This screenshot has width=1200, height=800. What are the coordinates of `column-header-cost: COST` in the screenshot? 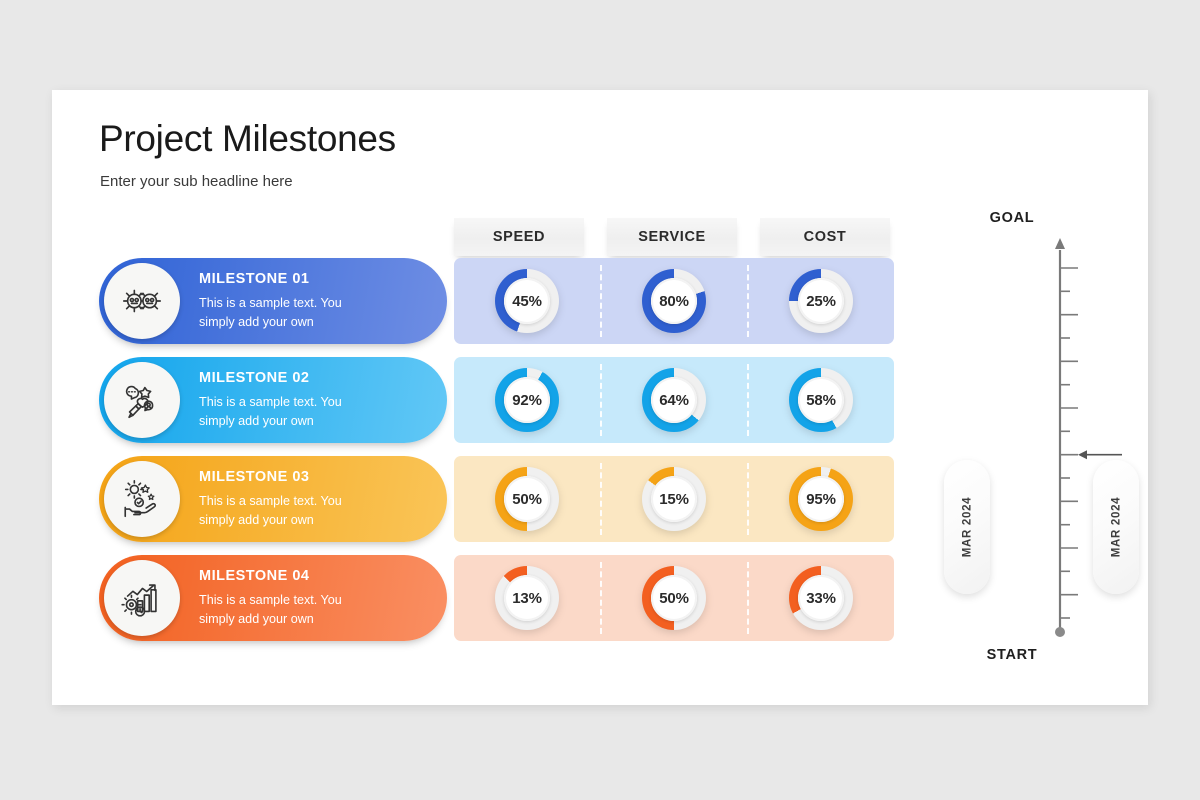 It's located at (825, 237).